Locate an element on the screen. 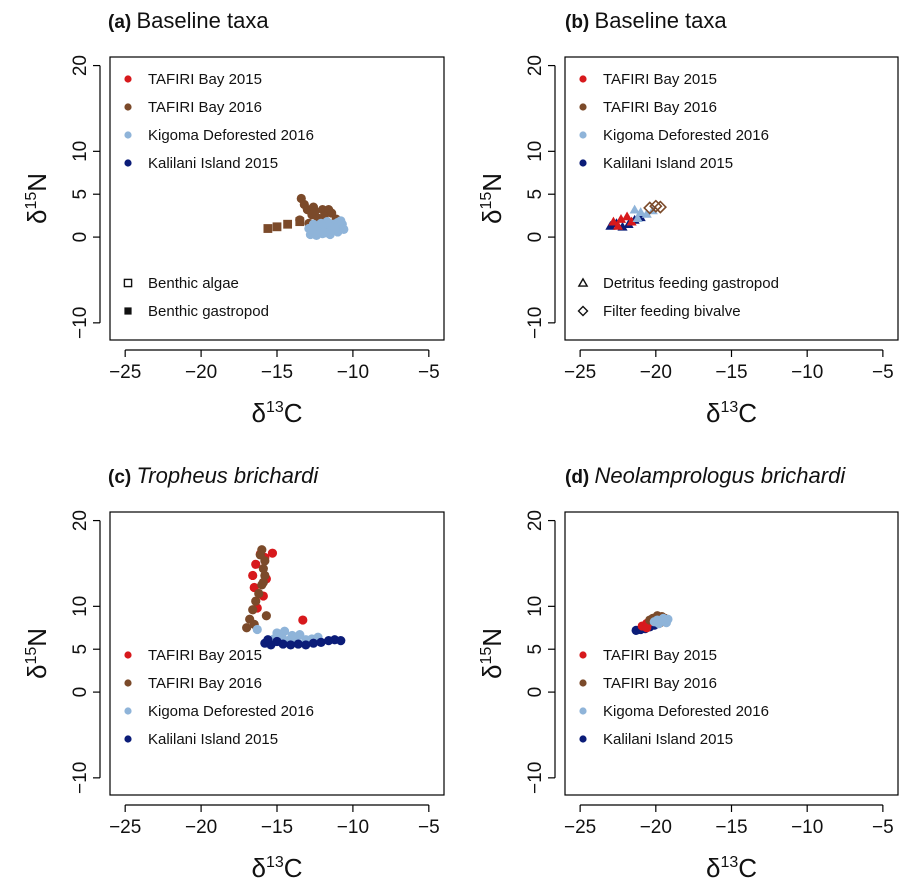  y-axis-label: δ15N is located at coordinates (37, 198).